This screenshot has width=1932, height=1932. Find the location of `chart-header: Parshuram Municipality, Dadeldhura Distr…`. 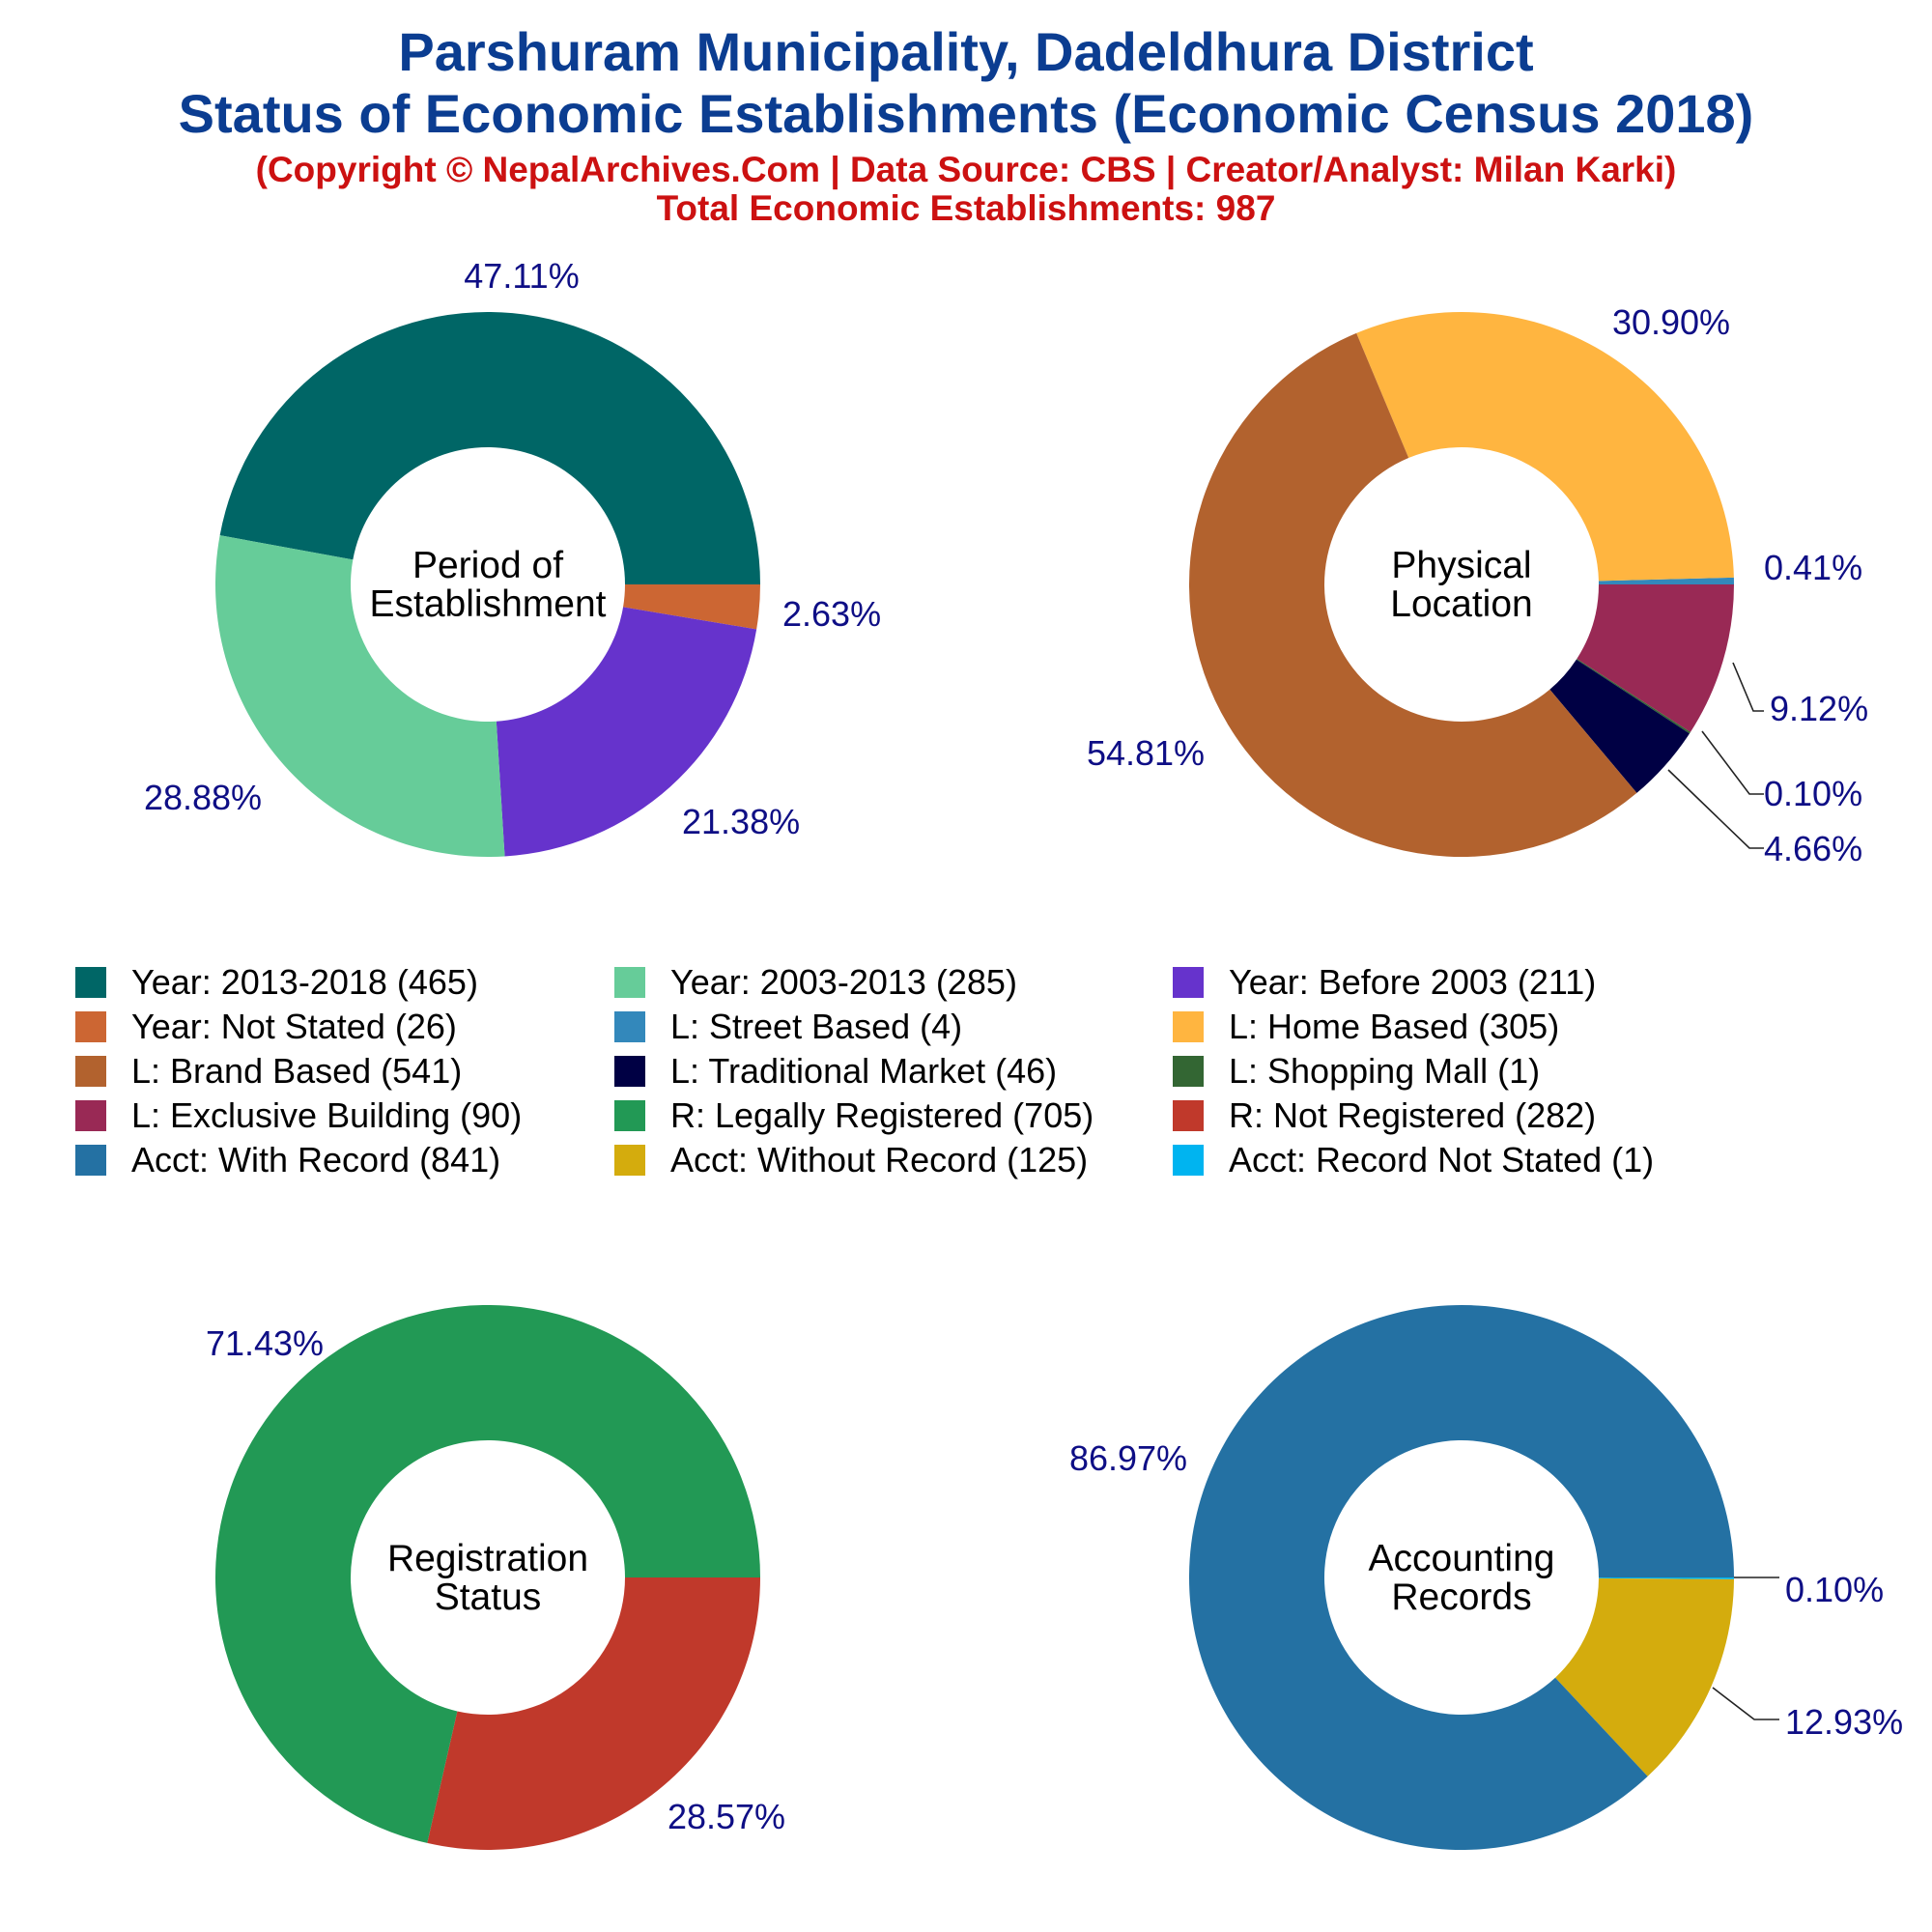

chart-header: Parshuram Municipality, Dadeldhura Distr… is located at coordinates (966, 124).